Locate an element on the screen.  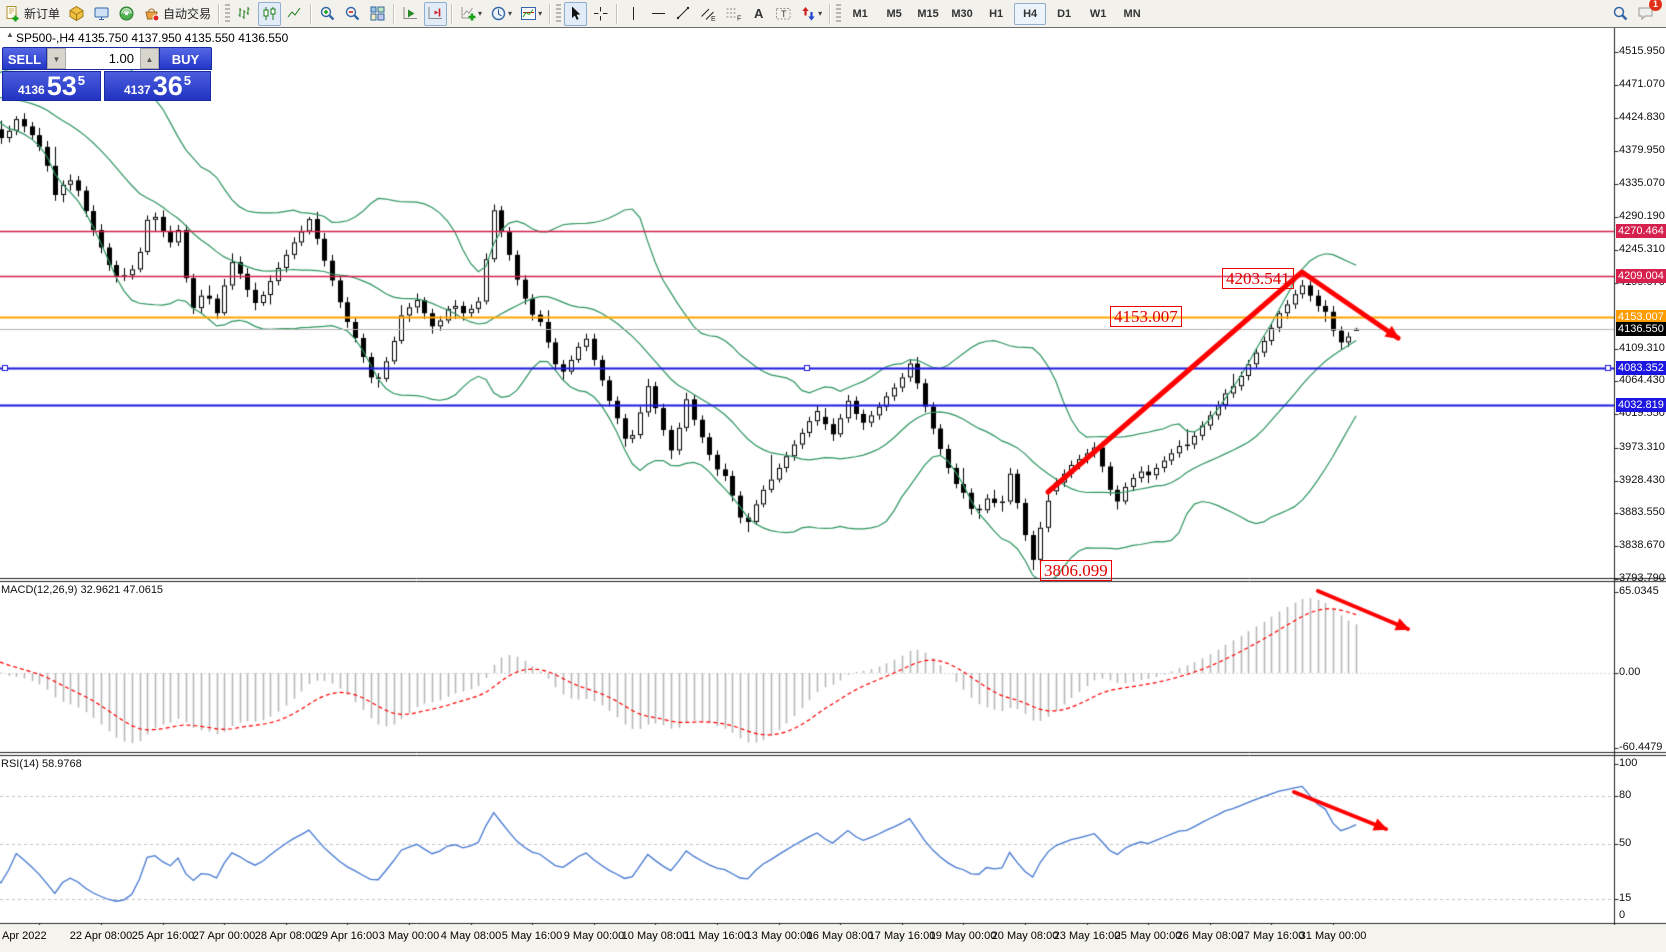
timeframe-w1-button: W1 is located at coordinates (1098, 13).